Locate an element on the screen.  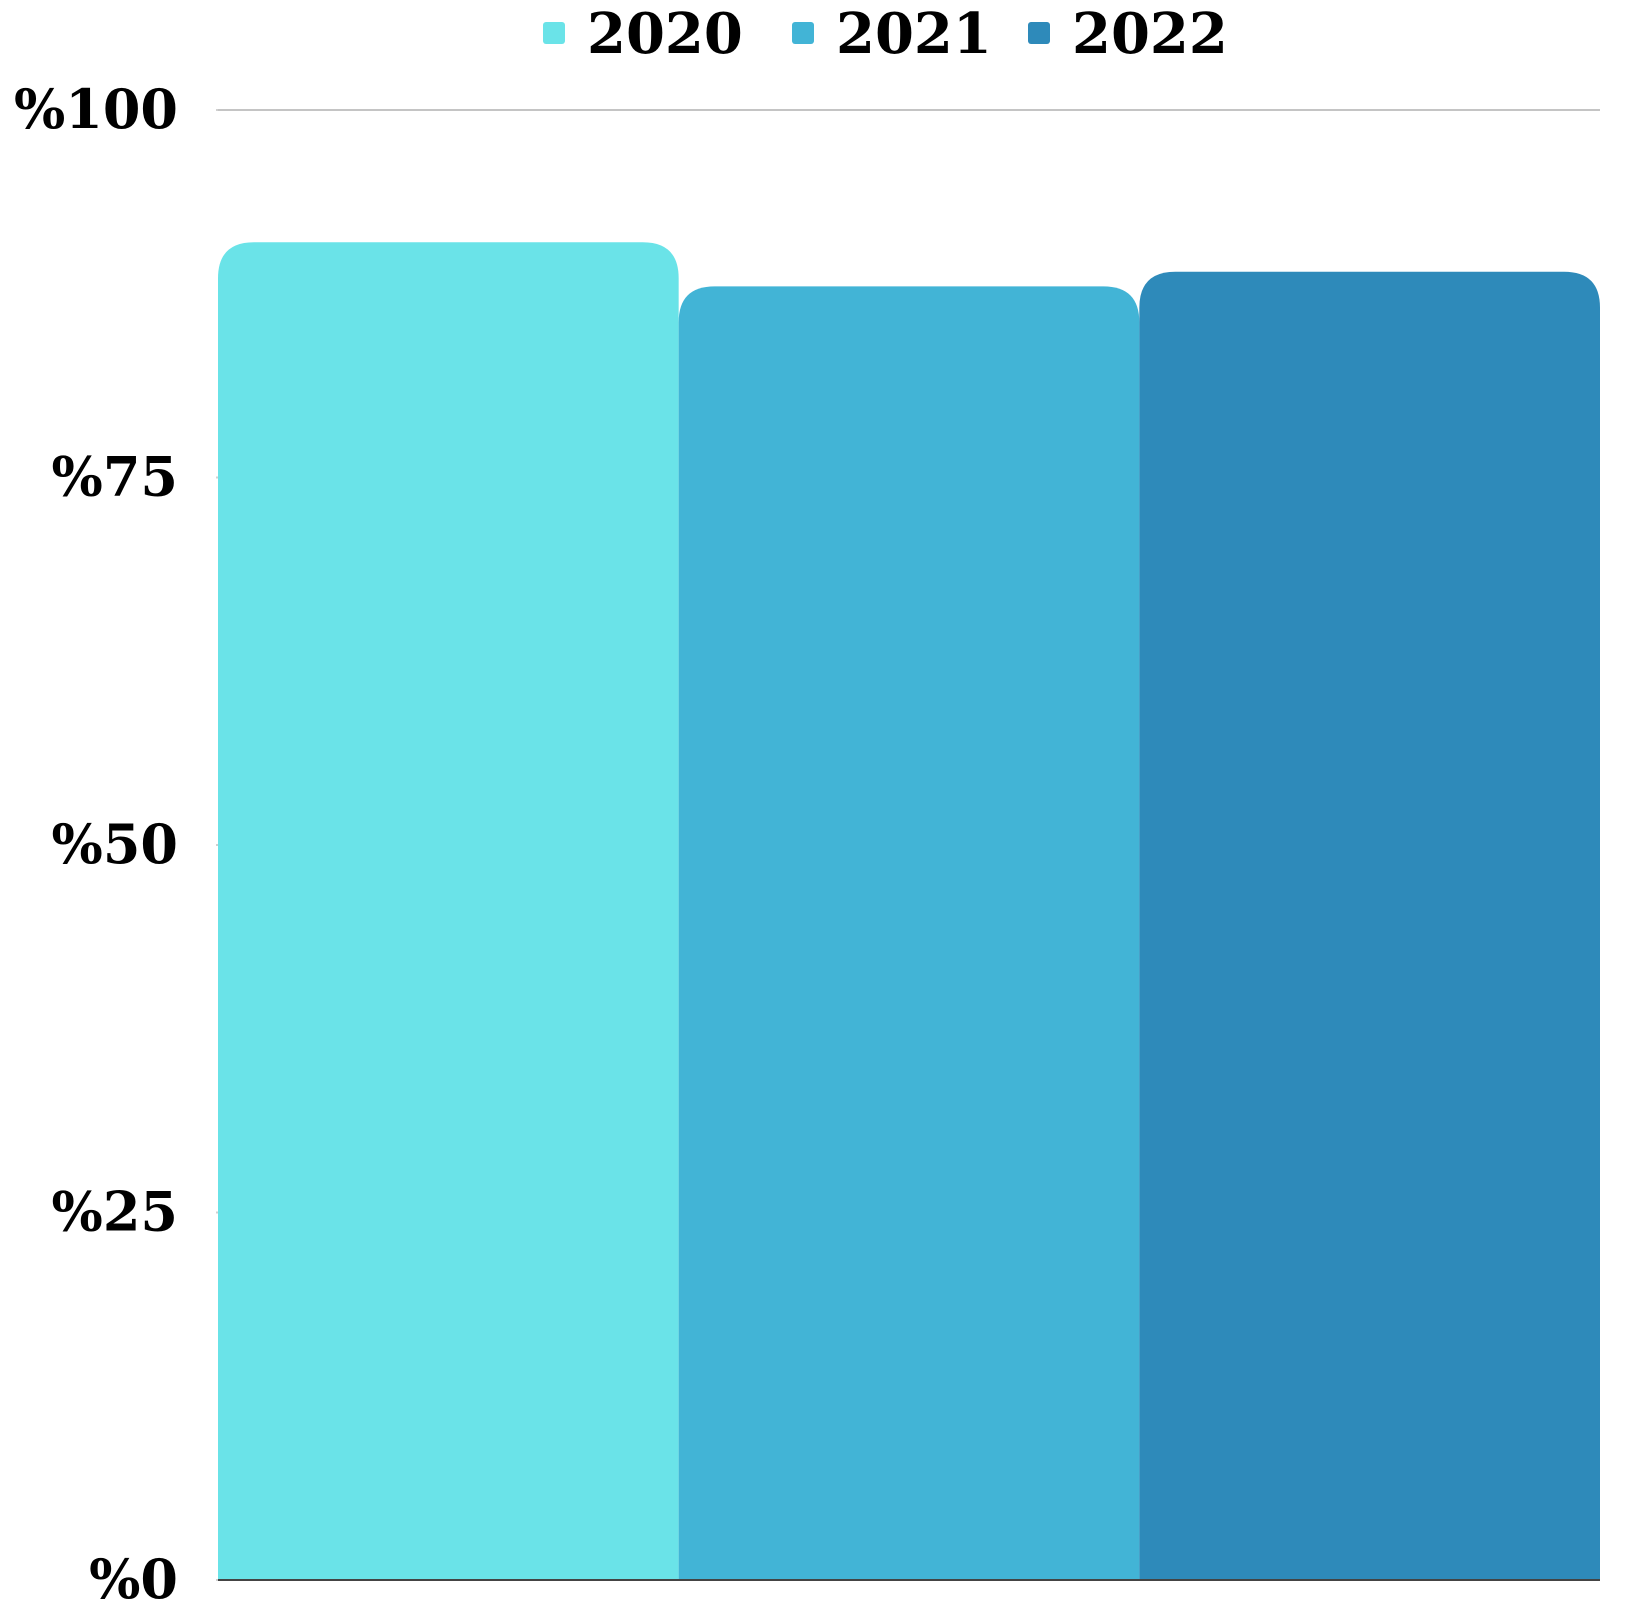
legend-swatch-2021 is located at coordinates (803, 33).